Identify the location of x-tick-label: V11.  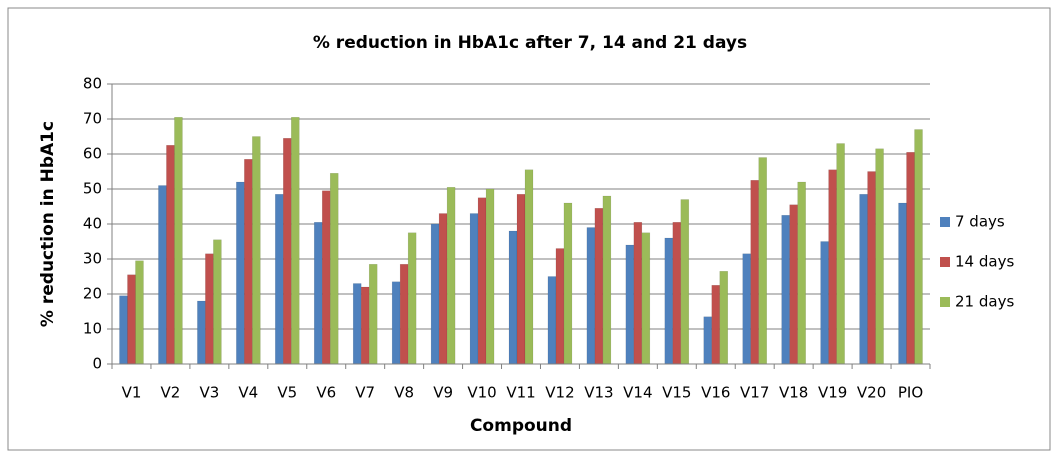
(520, 393).